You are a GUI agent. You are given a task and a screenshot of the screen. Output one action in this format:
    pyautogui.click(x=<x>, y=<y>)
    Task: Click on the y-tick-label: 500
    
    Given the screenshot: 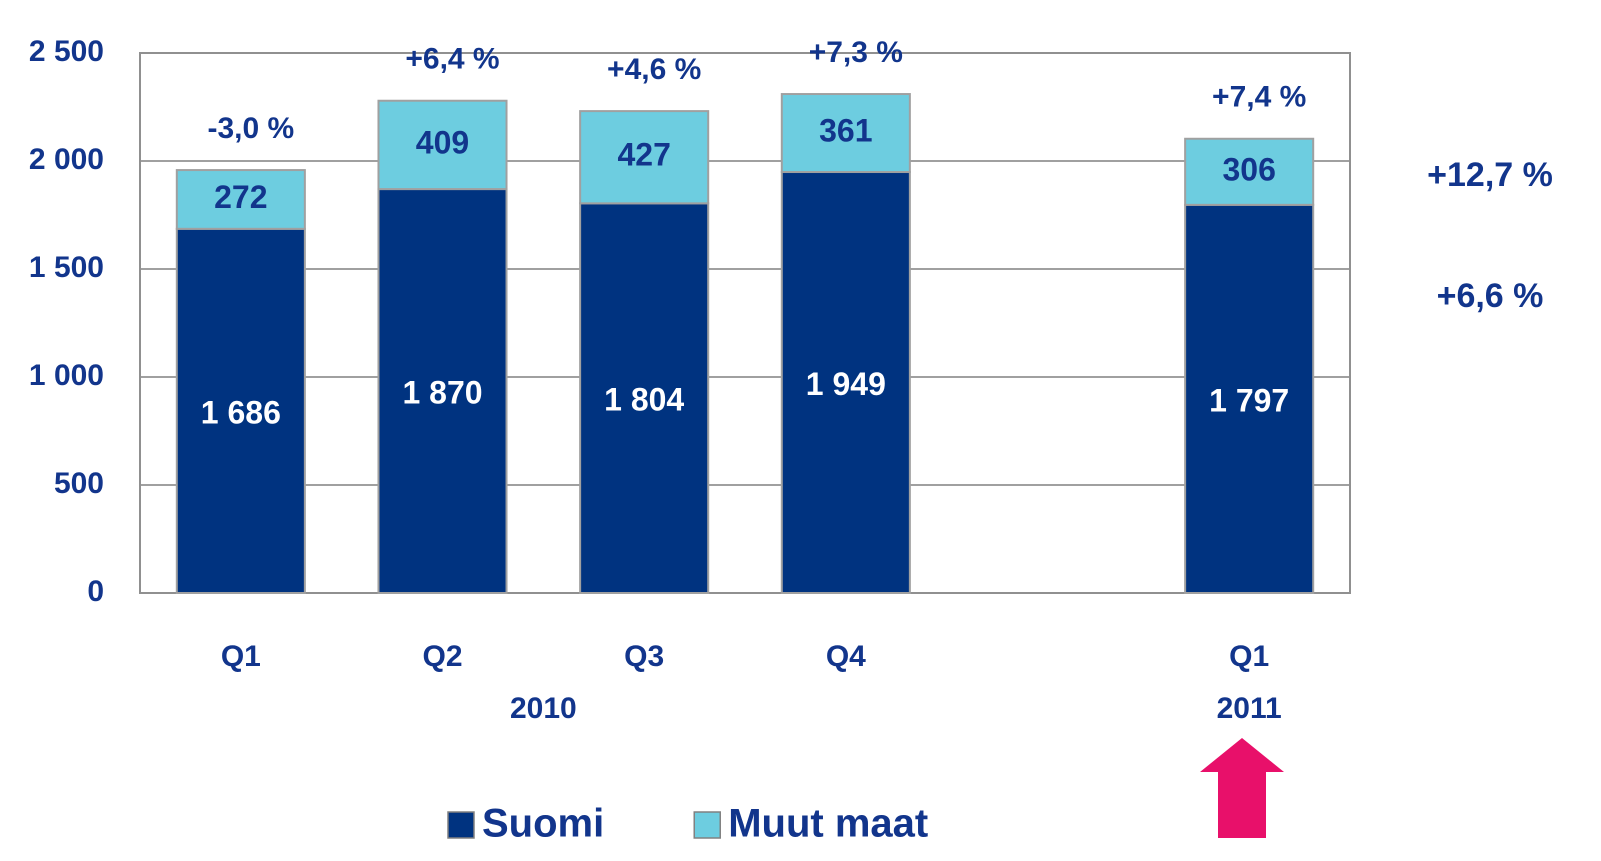 What is the action you would take?
    pyautogui.click(x=79, y=483)
    